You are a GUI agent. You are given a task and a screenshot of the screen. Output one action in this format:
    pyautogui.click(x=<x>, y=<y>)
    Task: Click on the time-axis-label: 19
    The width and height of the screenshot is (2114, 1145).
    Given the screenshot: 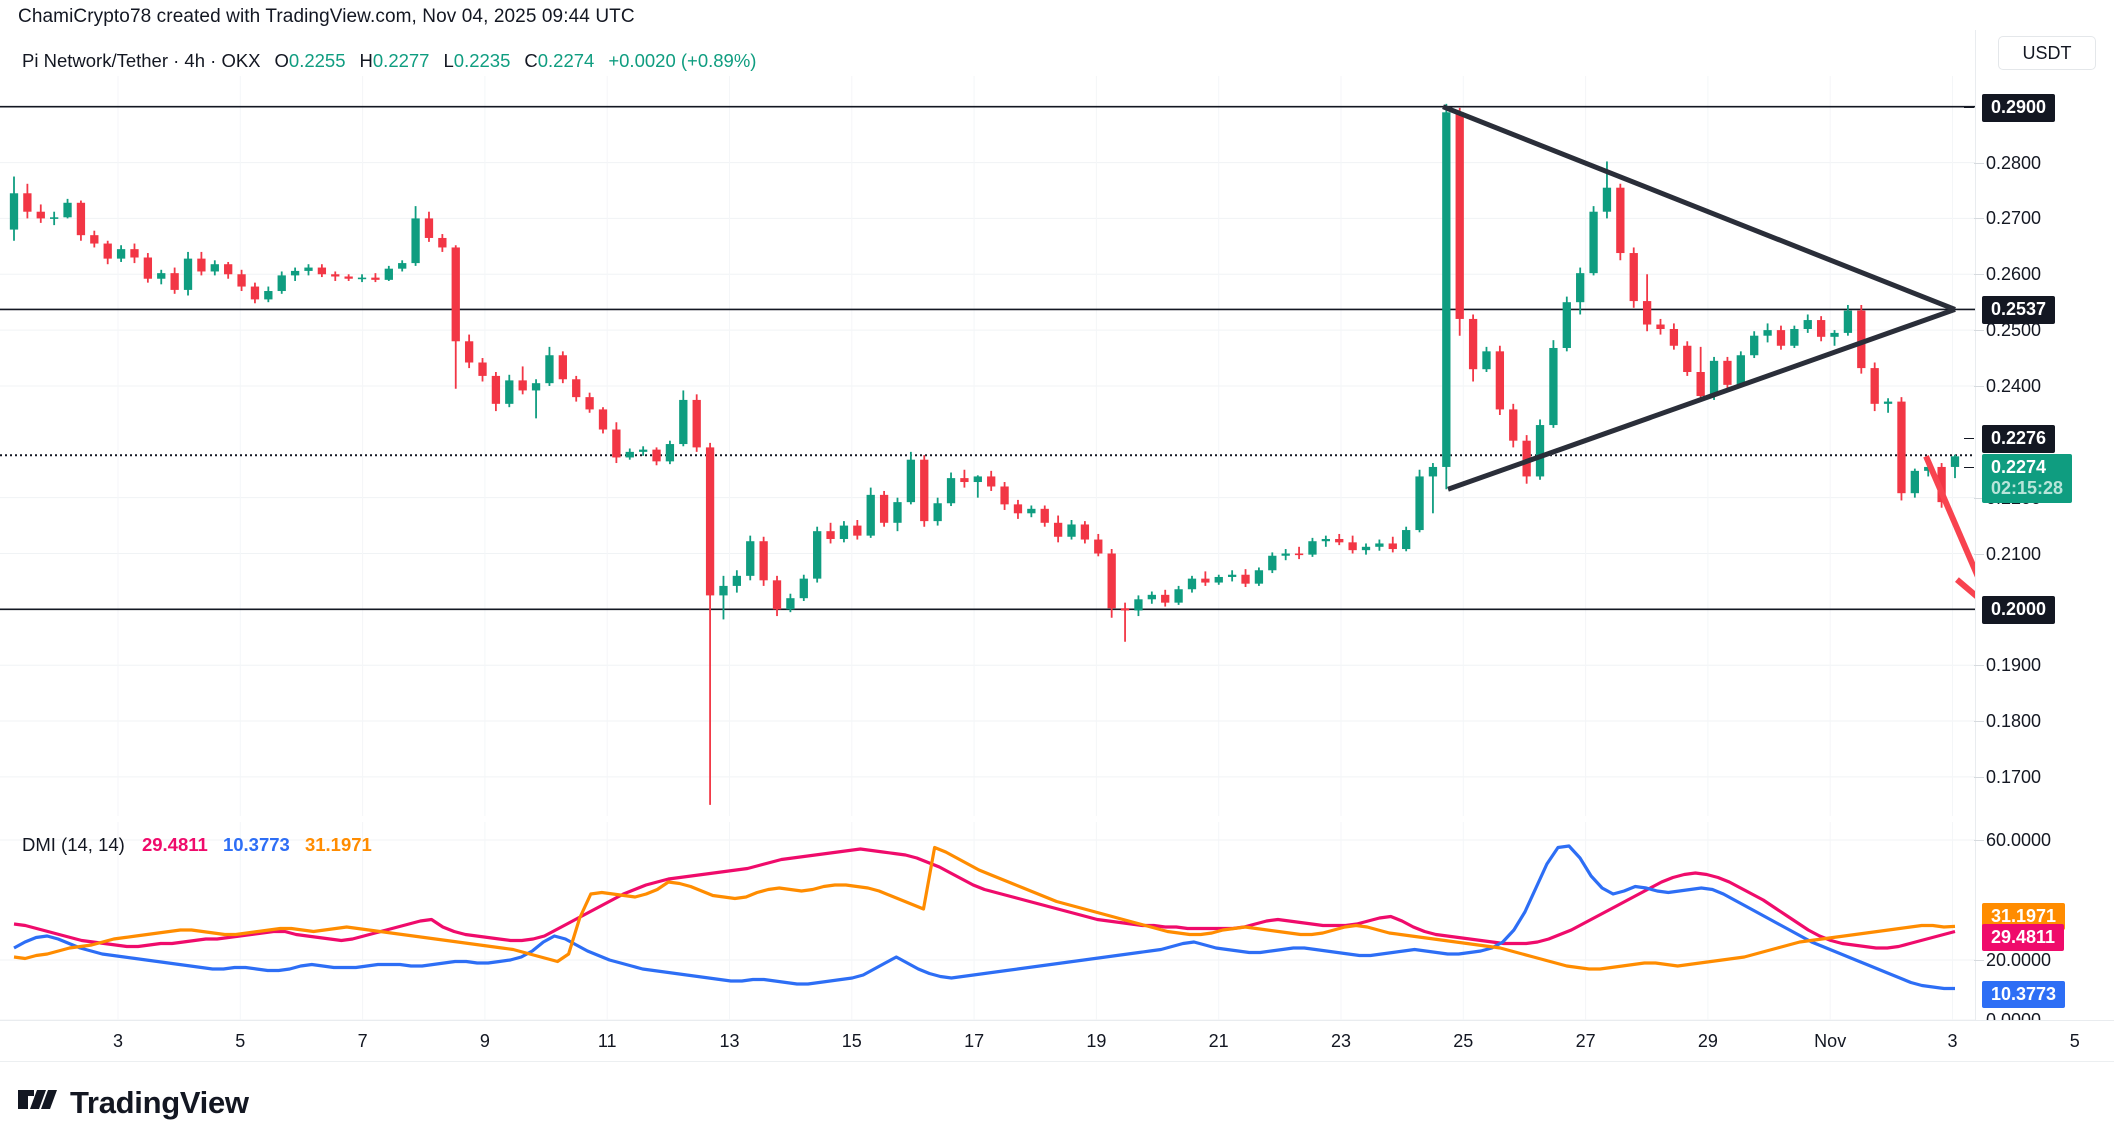 What is the action you would take?
    pyautogui.click(x=1096, y=1041)
    